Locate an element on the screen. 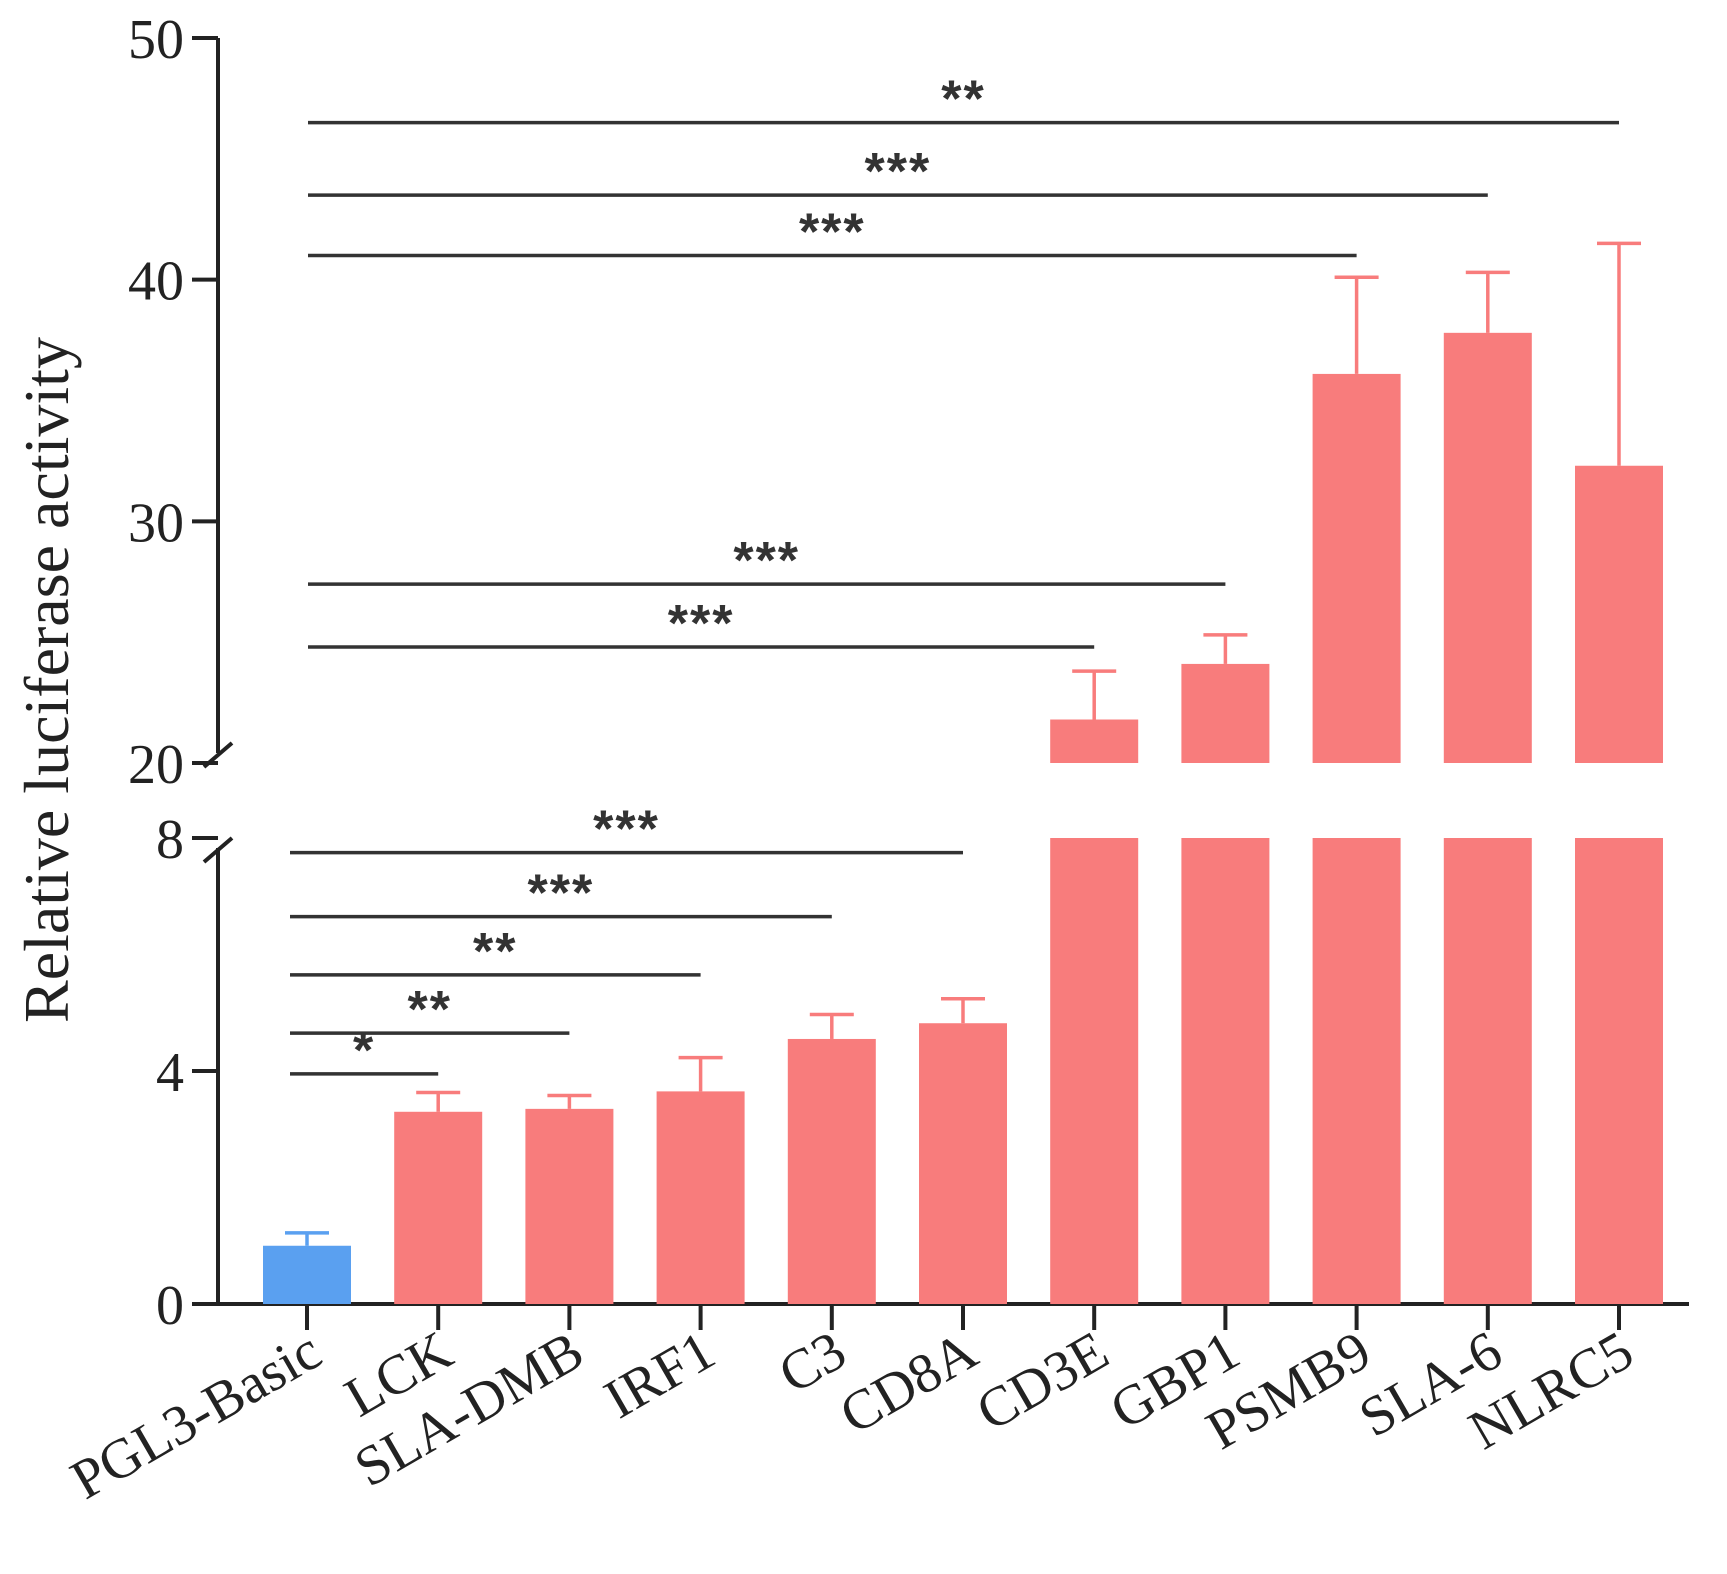 This screenshot has height=1574, width=1727. axis-break-mark is located at coordinates (218, 850).